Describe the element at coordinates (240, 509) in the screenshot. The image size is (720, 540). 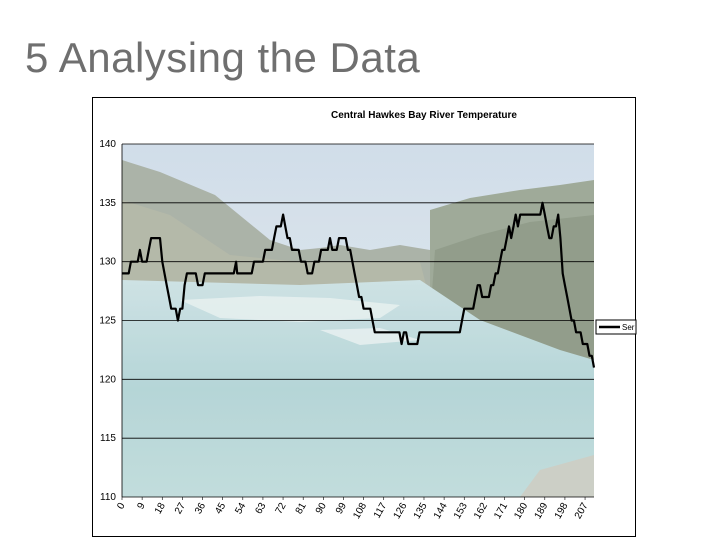
I see `x-tick-label: 54` at that location.